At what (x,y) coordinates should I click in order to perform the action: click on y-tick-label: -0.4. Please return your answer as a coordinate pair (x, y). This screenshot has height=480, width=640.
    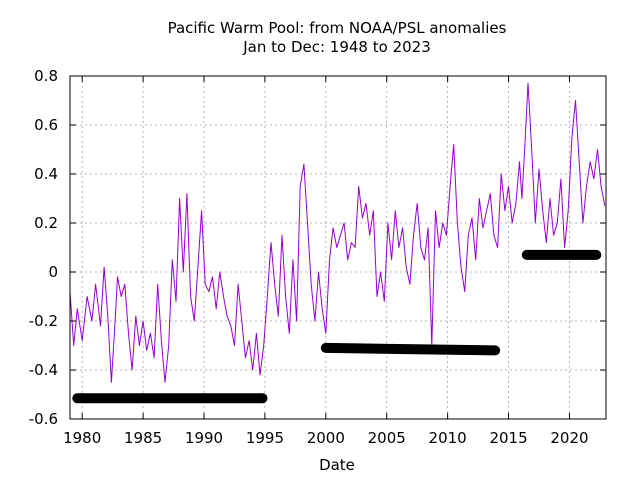
    Looking at the image, I should click on (43, 370).